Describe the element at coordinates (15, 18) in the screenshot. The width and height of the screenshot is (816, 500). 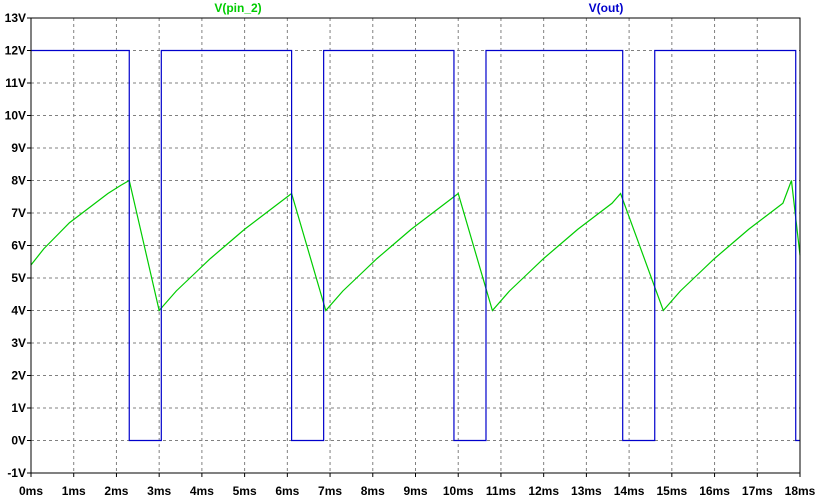
I see `y-tick-label: 13V` at that location.